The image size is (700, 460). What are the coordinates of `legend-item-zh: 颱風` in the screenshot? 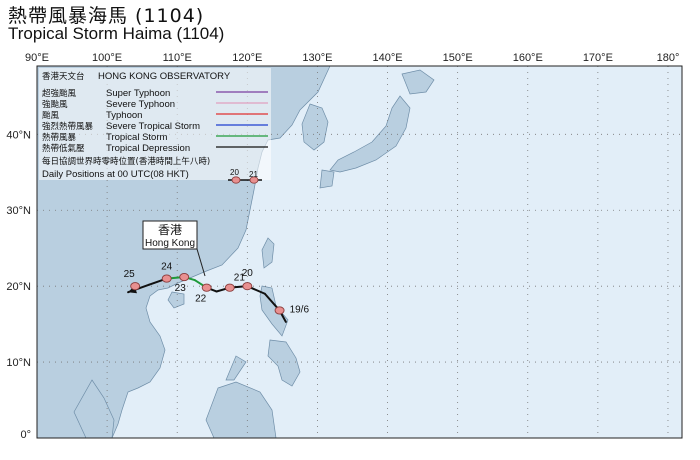 It's located at (51, 116).